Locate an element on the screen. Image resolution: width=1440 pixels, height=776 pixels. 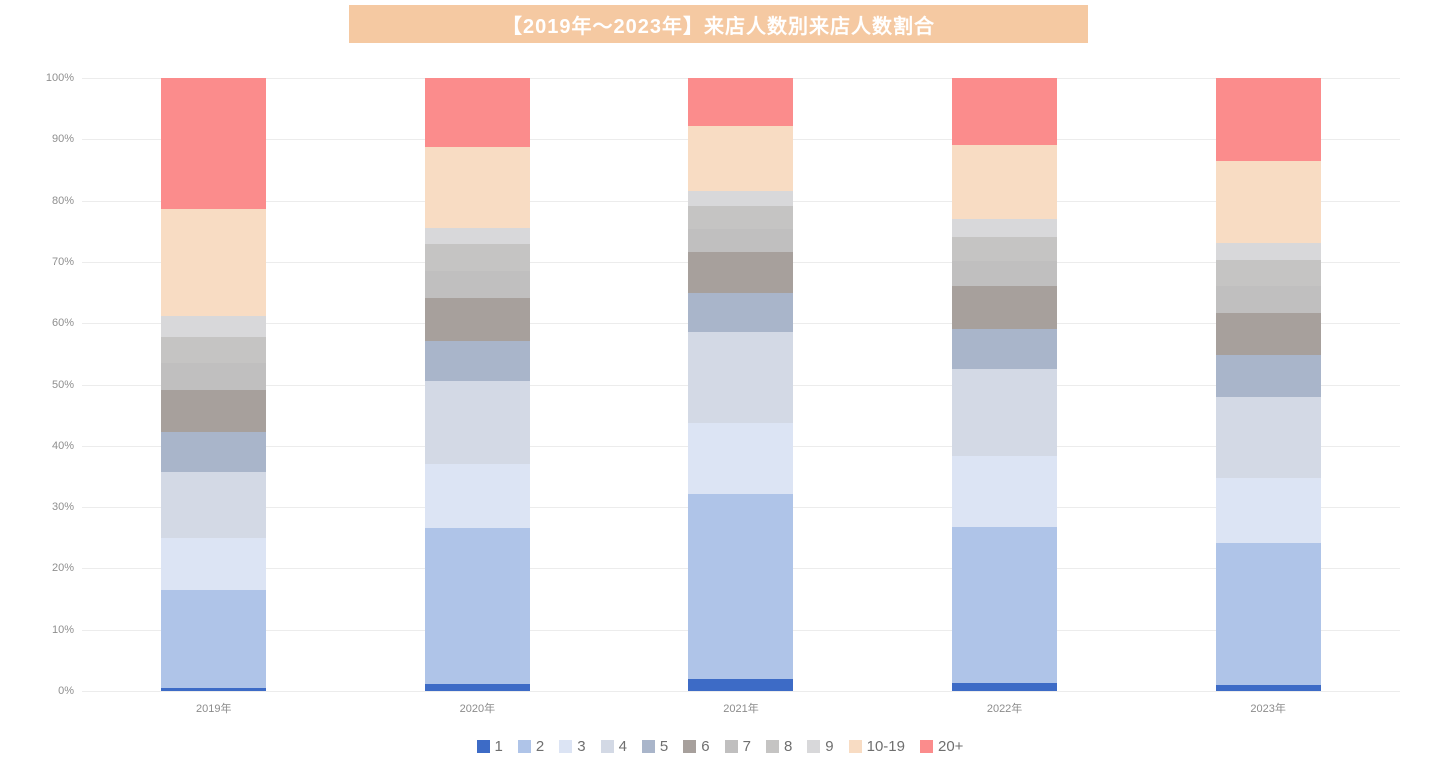
y-axis: 0% 10% 20% 30% 40% 50% 60% 70% 80% 90% 100% is located at coordinates (37, 384).